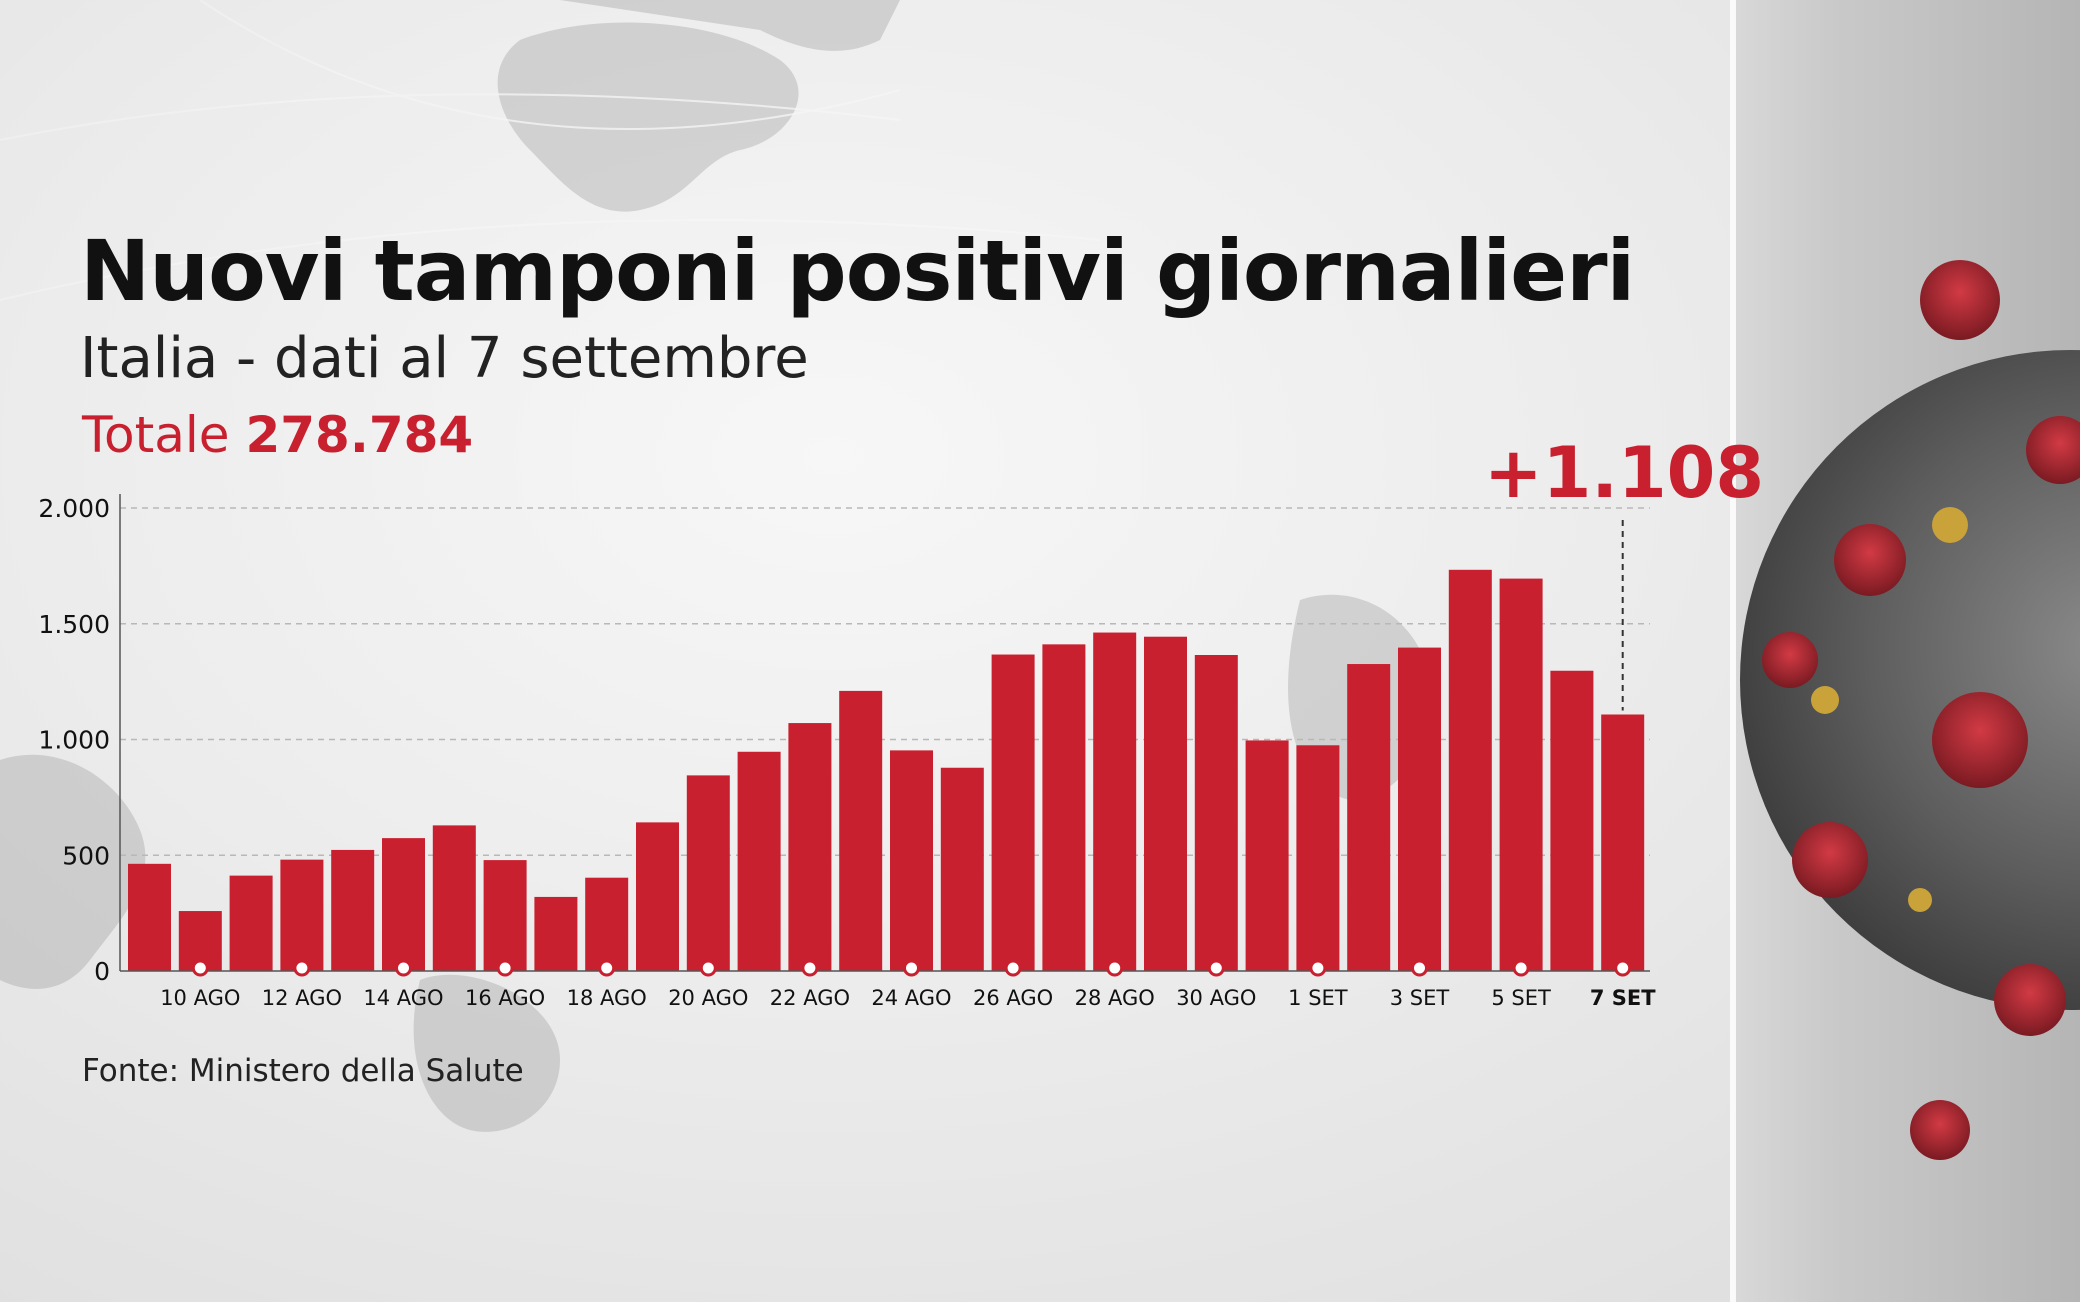 Image resolution: width=2080 pixels, height=1302 pixels. I want to click on x-tick-label: 22 AGO, so click(810, 998).